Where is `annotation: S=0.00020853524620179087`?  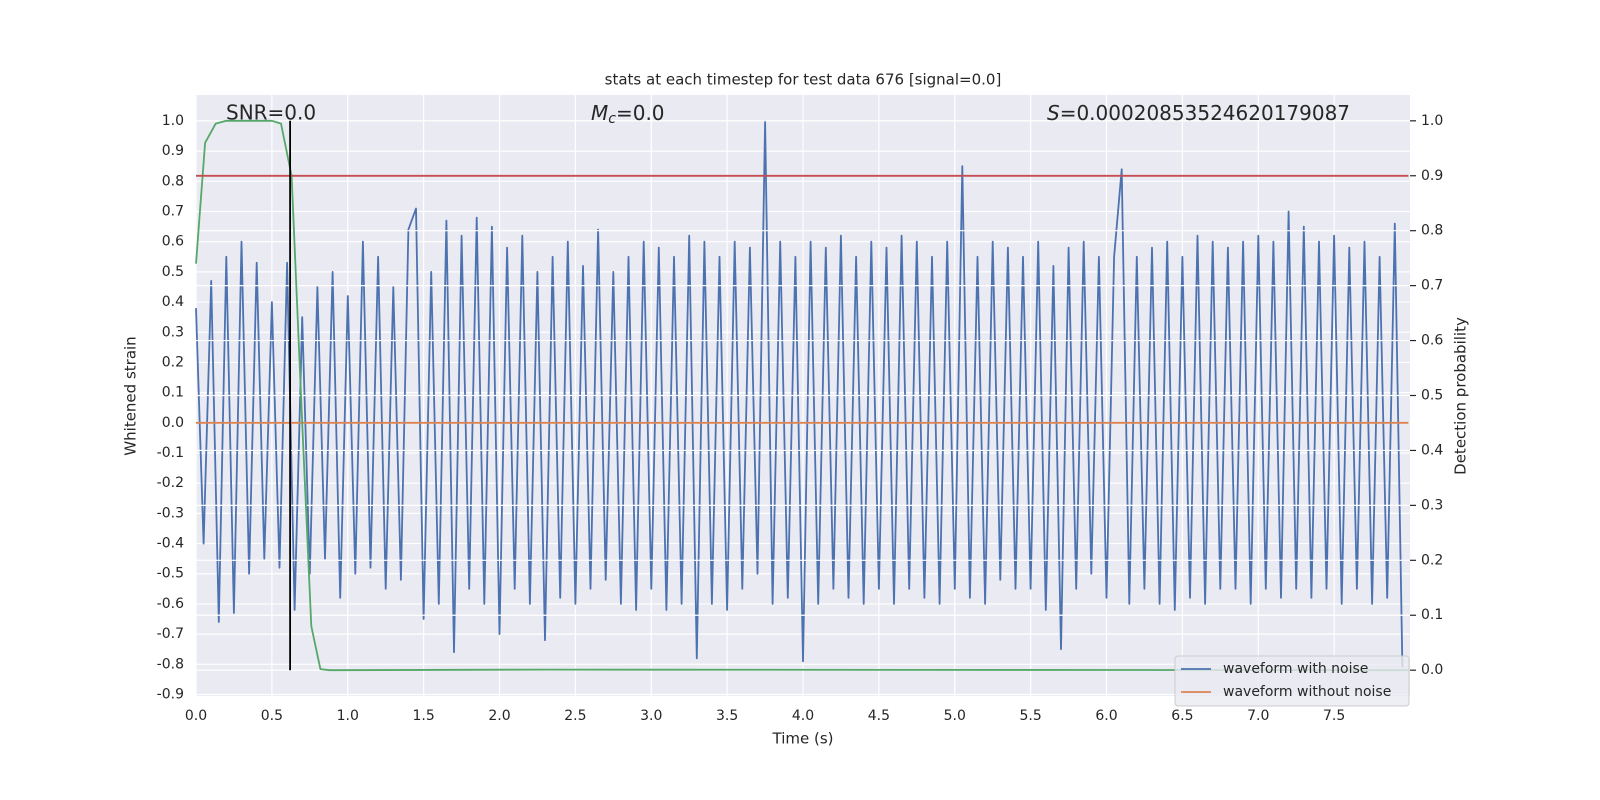
annotation: S=0.00020853524620179087 is located at coordinates (1198, 113).